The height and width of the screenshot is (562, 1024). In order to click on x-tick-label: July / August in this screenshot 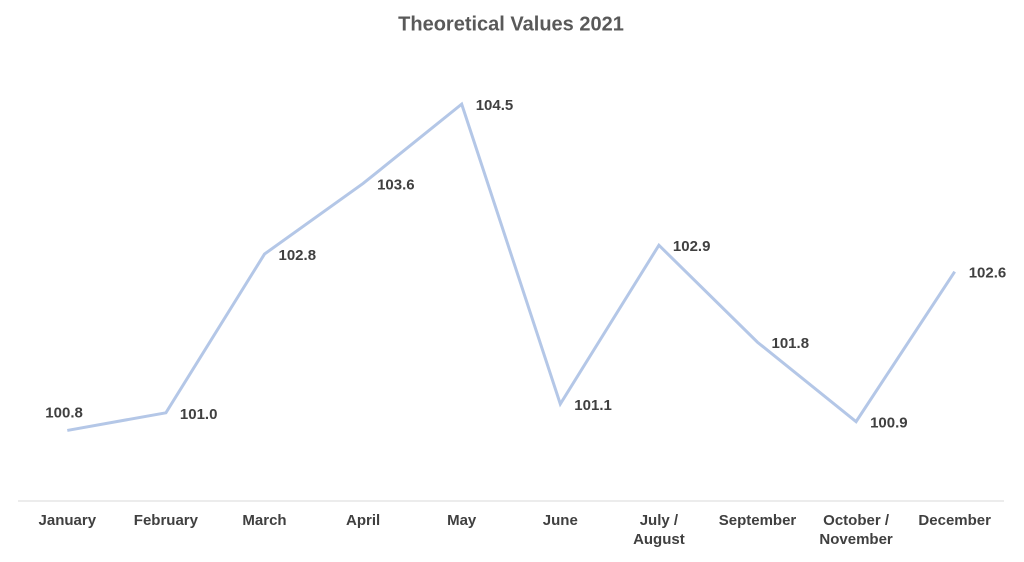, I will do `click(659, 530)`.